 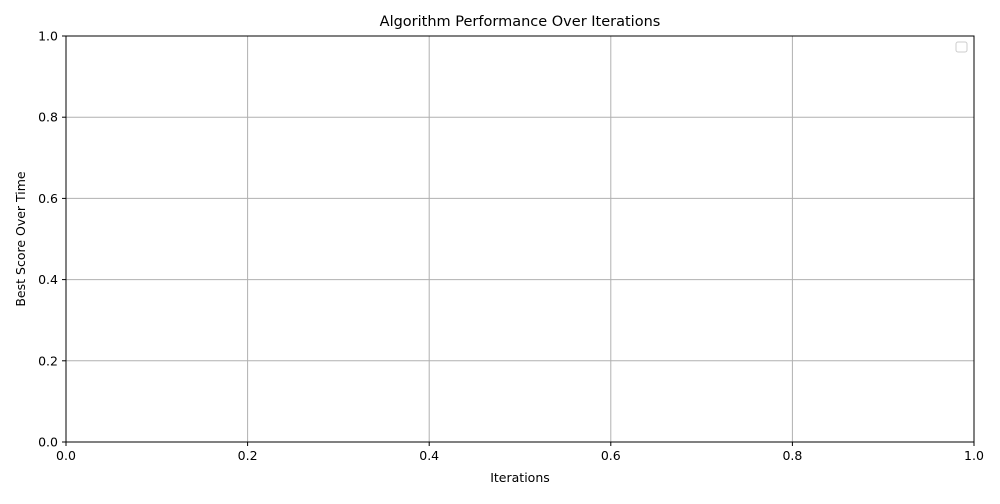 I want to click on x-tick-label: 1.0, so click(x=974, y=455).